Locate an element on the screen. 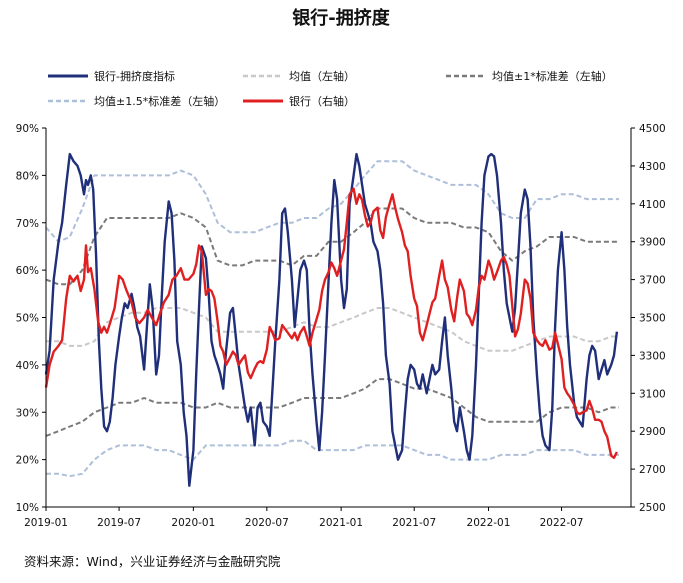 The height and width of the screenshot is (583, 683). right-tick-label: 4300 is located at coordinates (652, 167).